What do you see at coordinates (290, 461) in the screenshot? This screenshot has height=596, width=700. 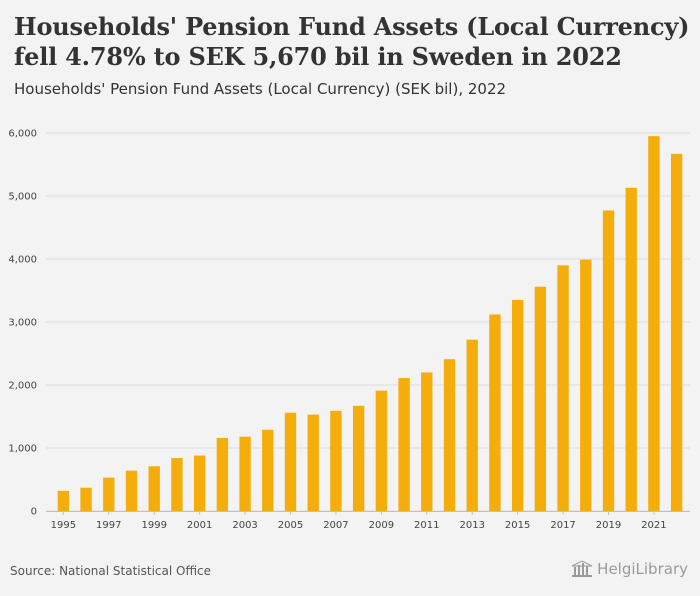 I see `bar-2005` at bounding box center [290, 461].